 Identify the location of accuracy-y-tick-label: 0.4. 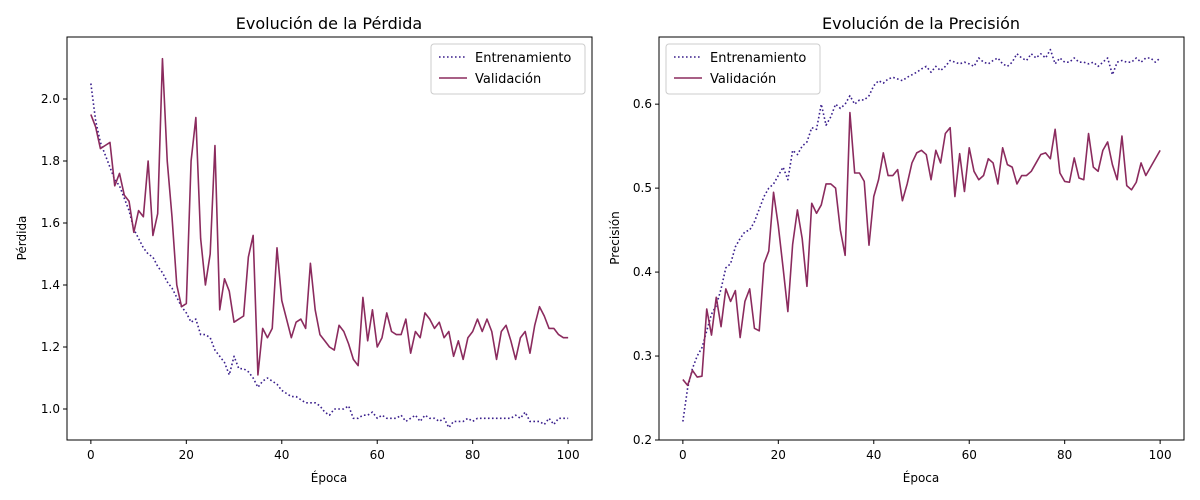
(642, 272).